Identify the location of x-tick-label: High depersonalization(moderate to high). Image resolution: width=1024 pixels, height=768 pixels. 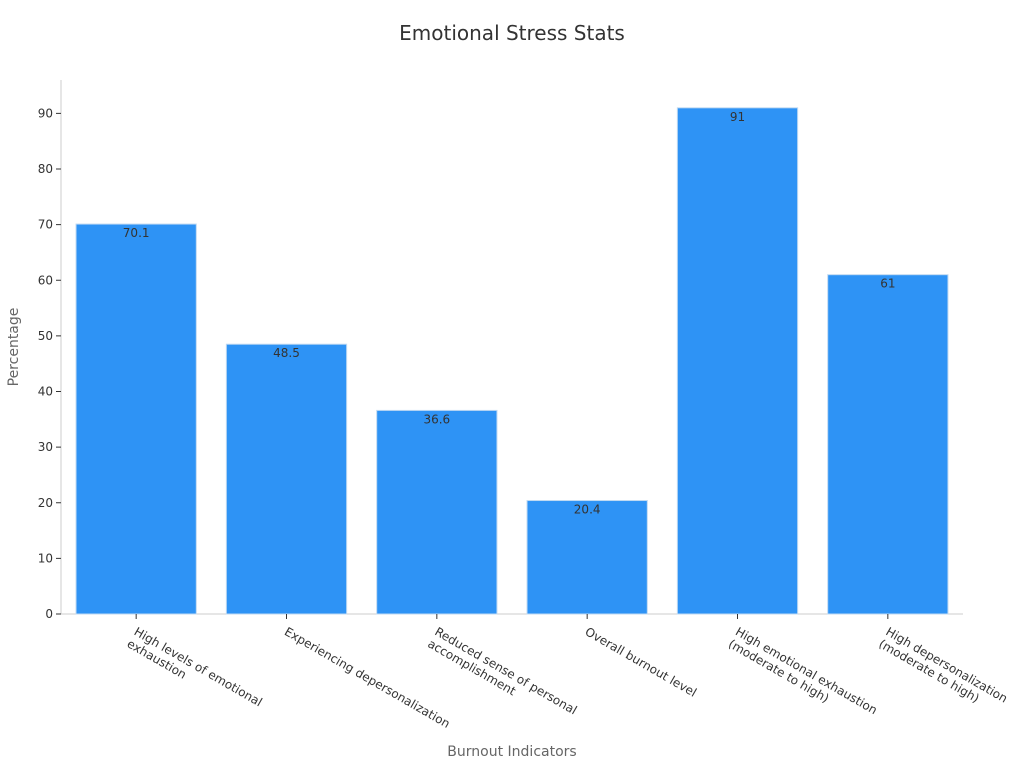
(943, 664).